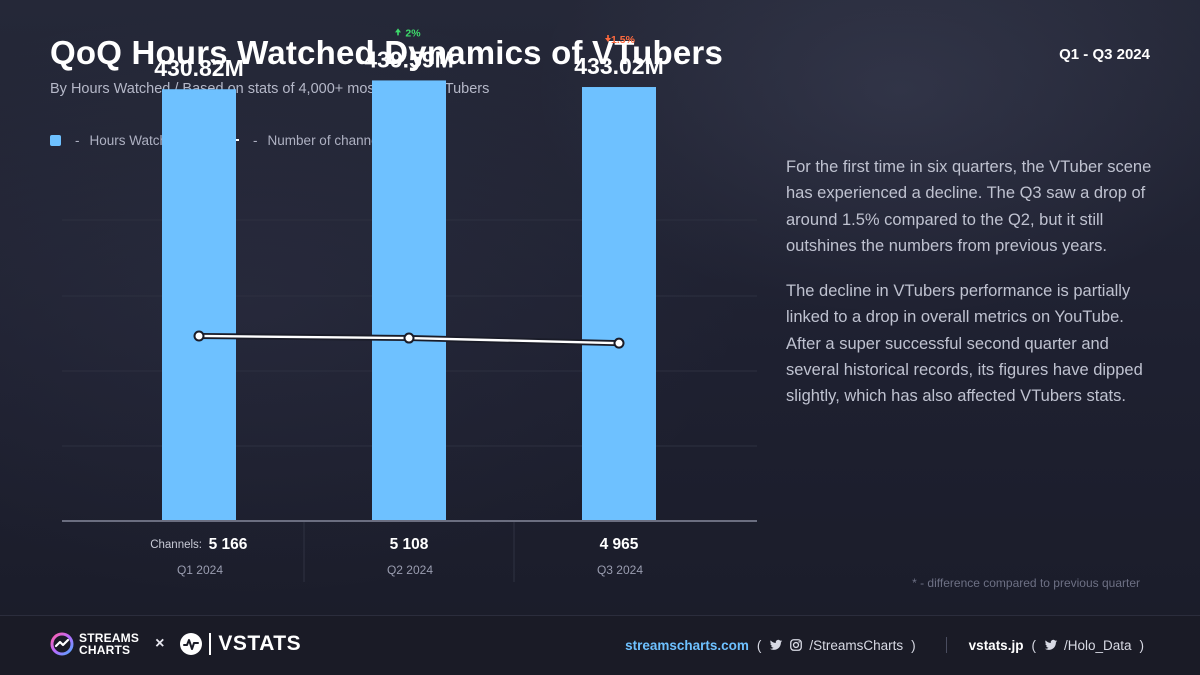  I want to click on bar-value-label: 433.02M, so click(619, 66).